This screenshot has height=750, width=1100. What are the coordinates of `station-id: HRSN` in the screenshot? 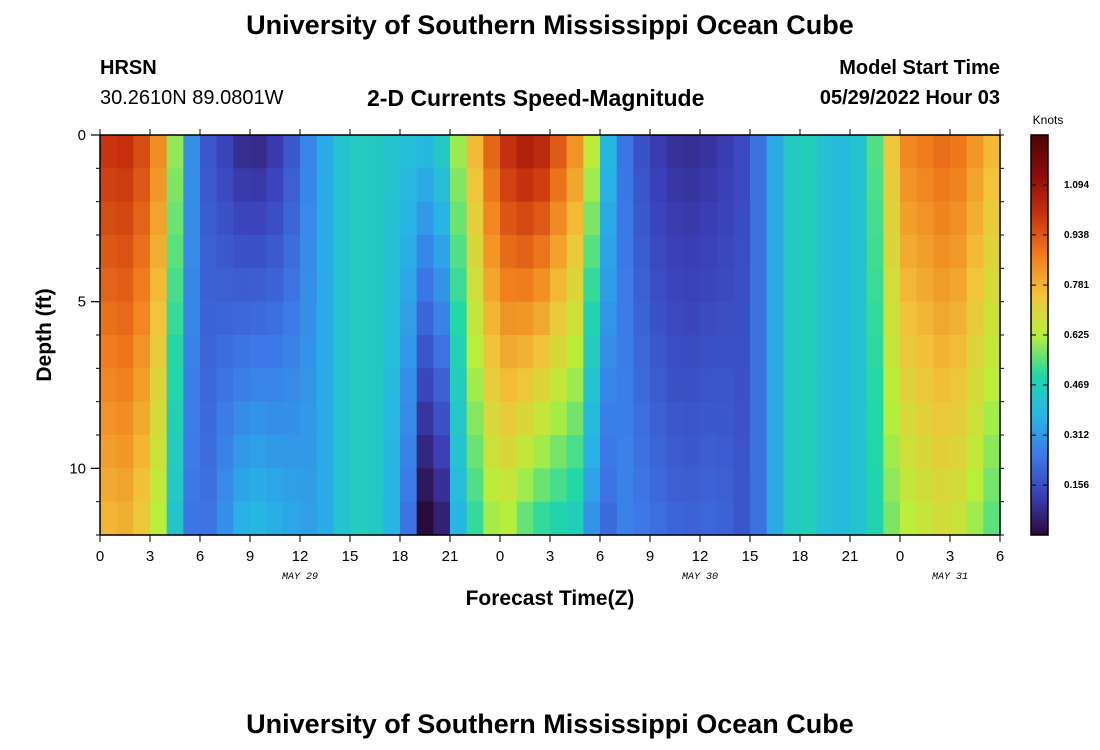 It's located at (128, 68).